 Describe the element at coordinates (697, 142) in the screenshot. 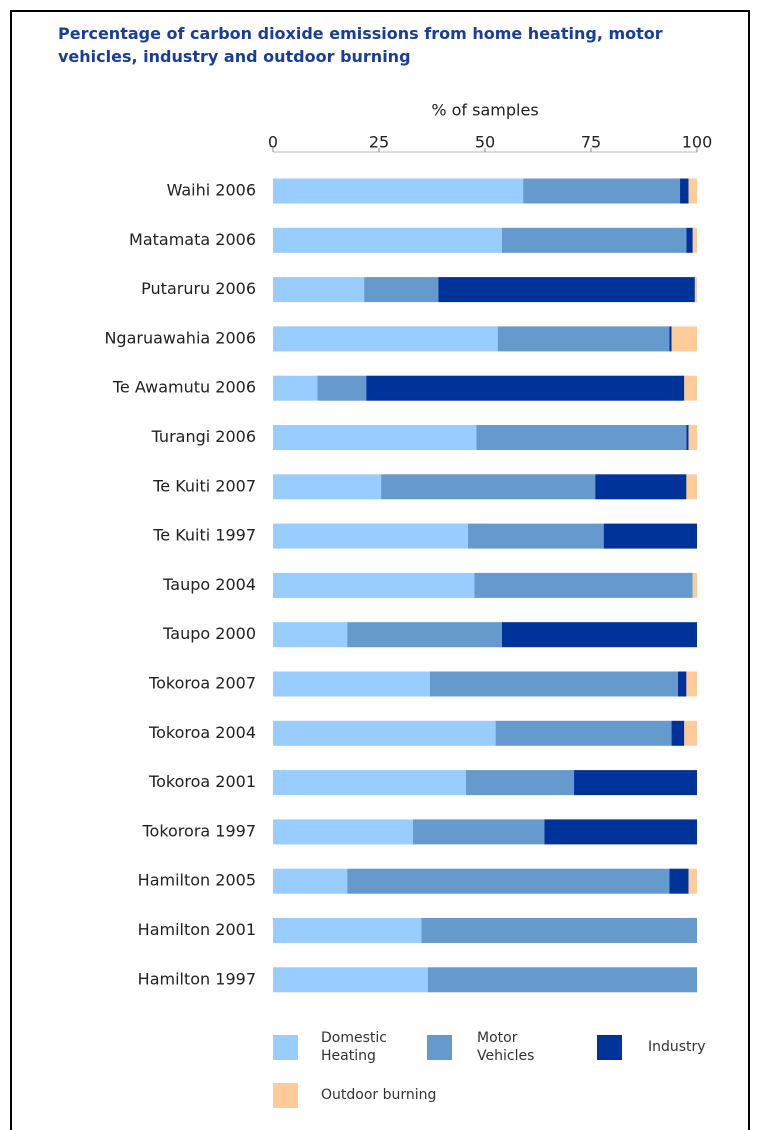

I see `x-tick-label: 100` at that location.